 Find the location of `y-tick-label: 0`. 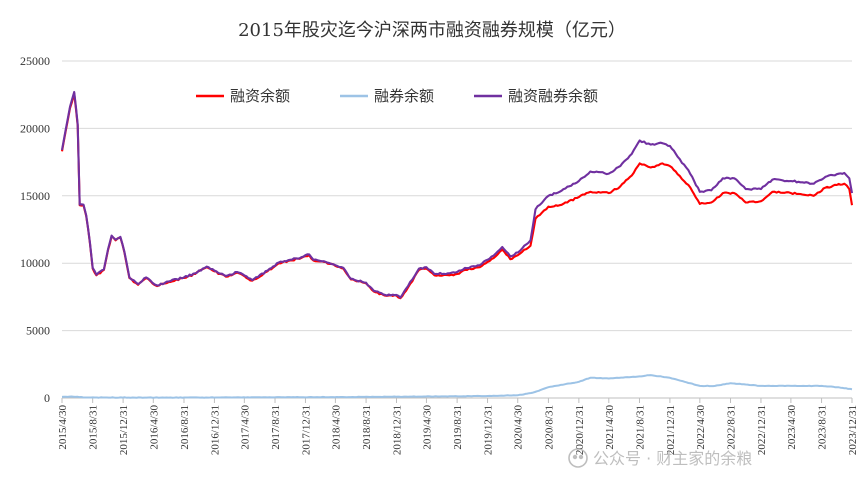

y-tick-label: 0 is located at coordinates (47, 398).